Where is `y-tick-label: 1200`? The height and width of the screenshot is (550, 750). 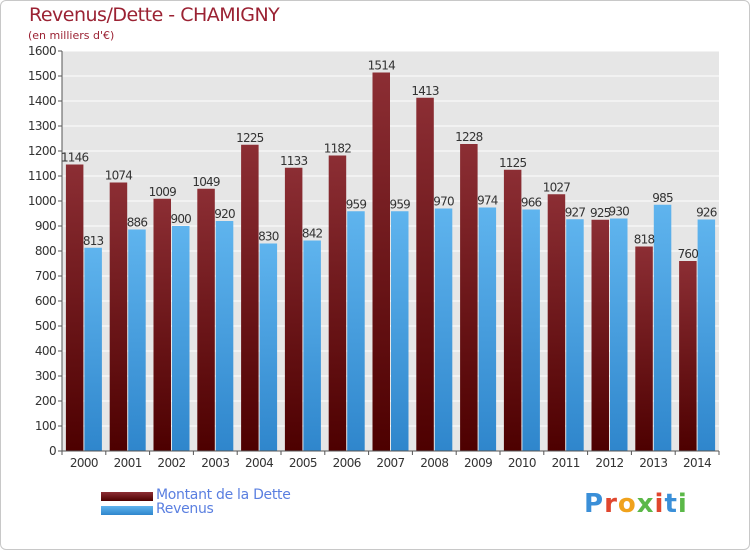 y-tick-label: 1200 is located at coordinates (42, 151).